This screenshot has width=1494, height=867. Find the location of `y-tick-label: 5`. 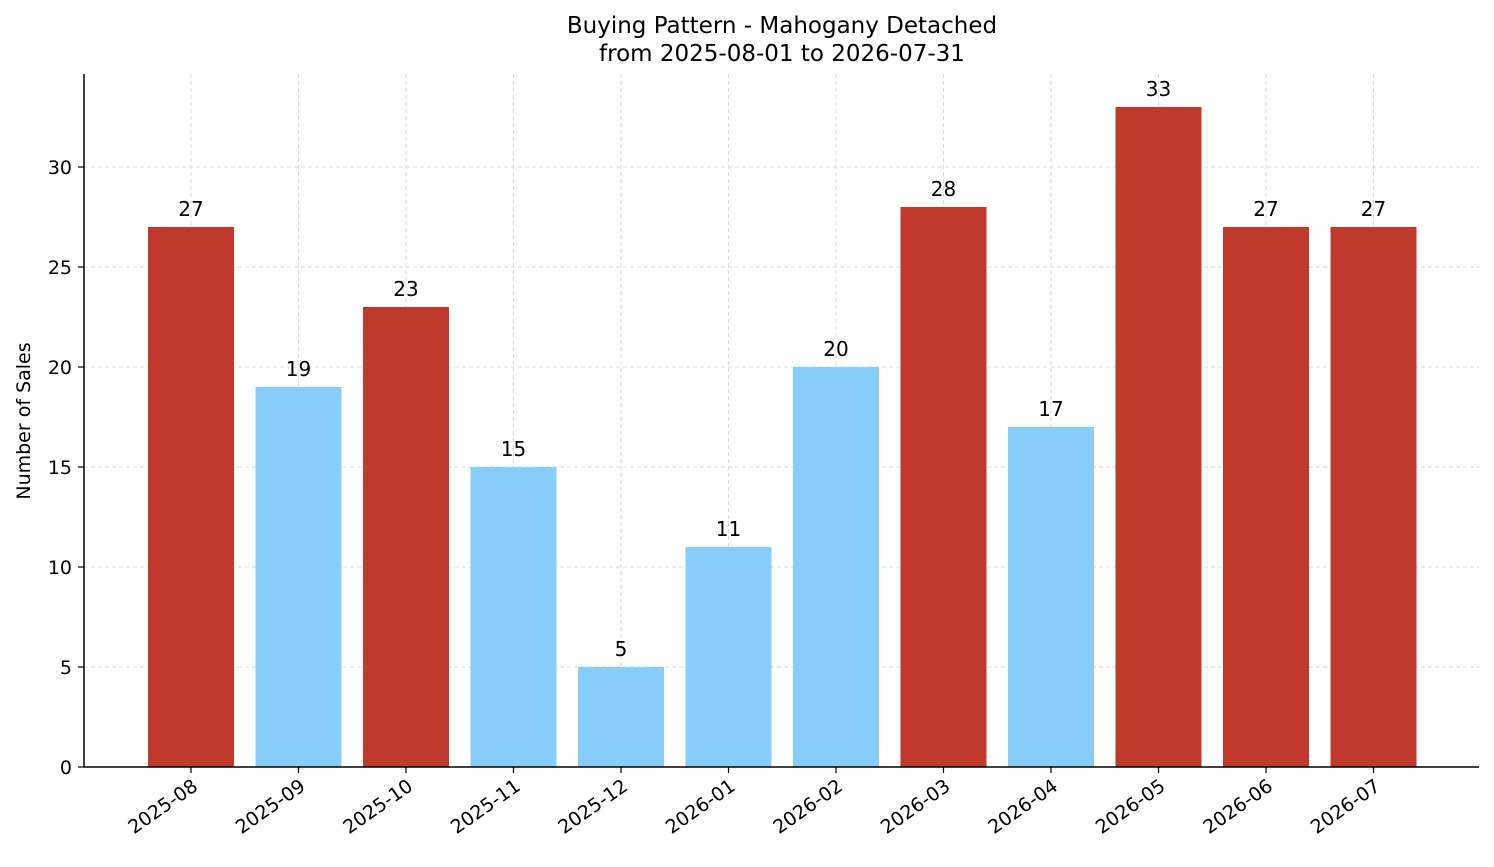

y-tick-label: 5 is located at coordinates (66, 668).